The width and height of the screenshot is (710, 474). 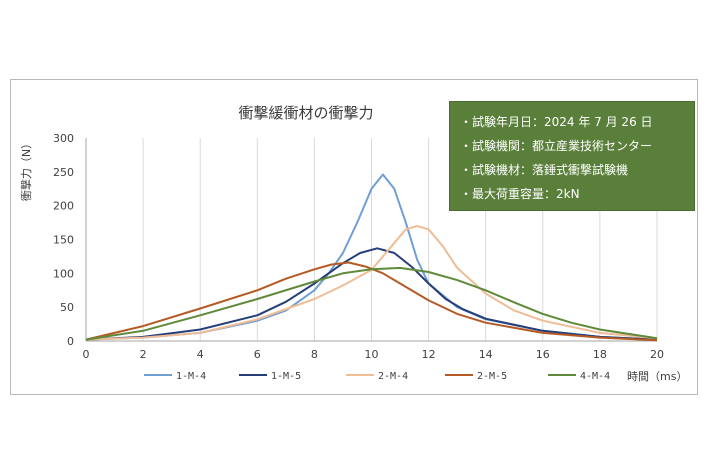 I want to click on chart-title: 衝撃緩衝材の衝撃力, so click(x=305, y=113).